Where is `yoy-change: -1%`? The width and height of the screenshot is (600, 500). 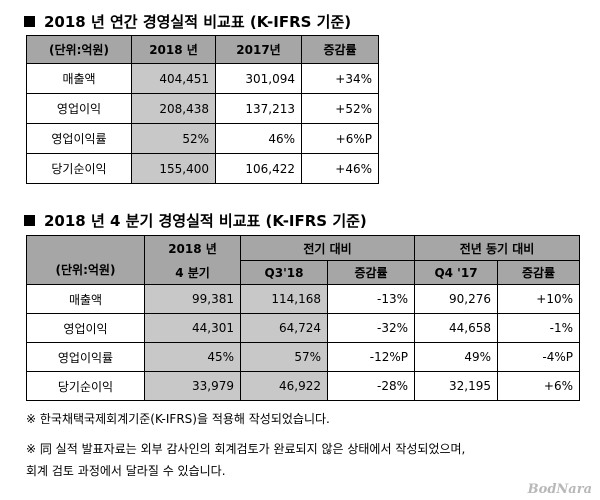
yoy-change: -1% is located at coordinates (538, 328).